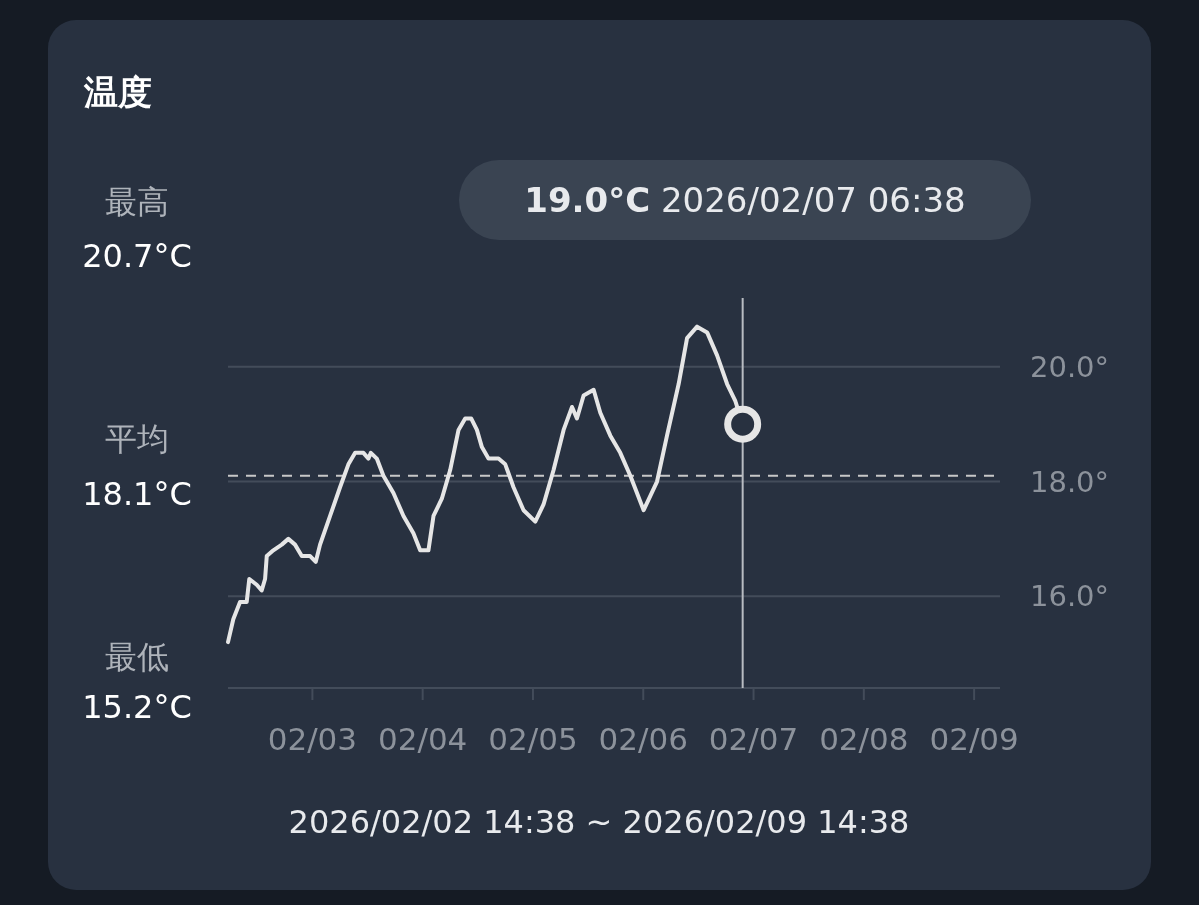  I want to click on x-tick-label: 02/05, so click(533, 739).